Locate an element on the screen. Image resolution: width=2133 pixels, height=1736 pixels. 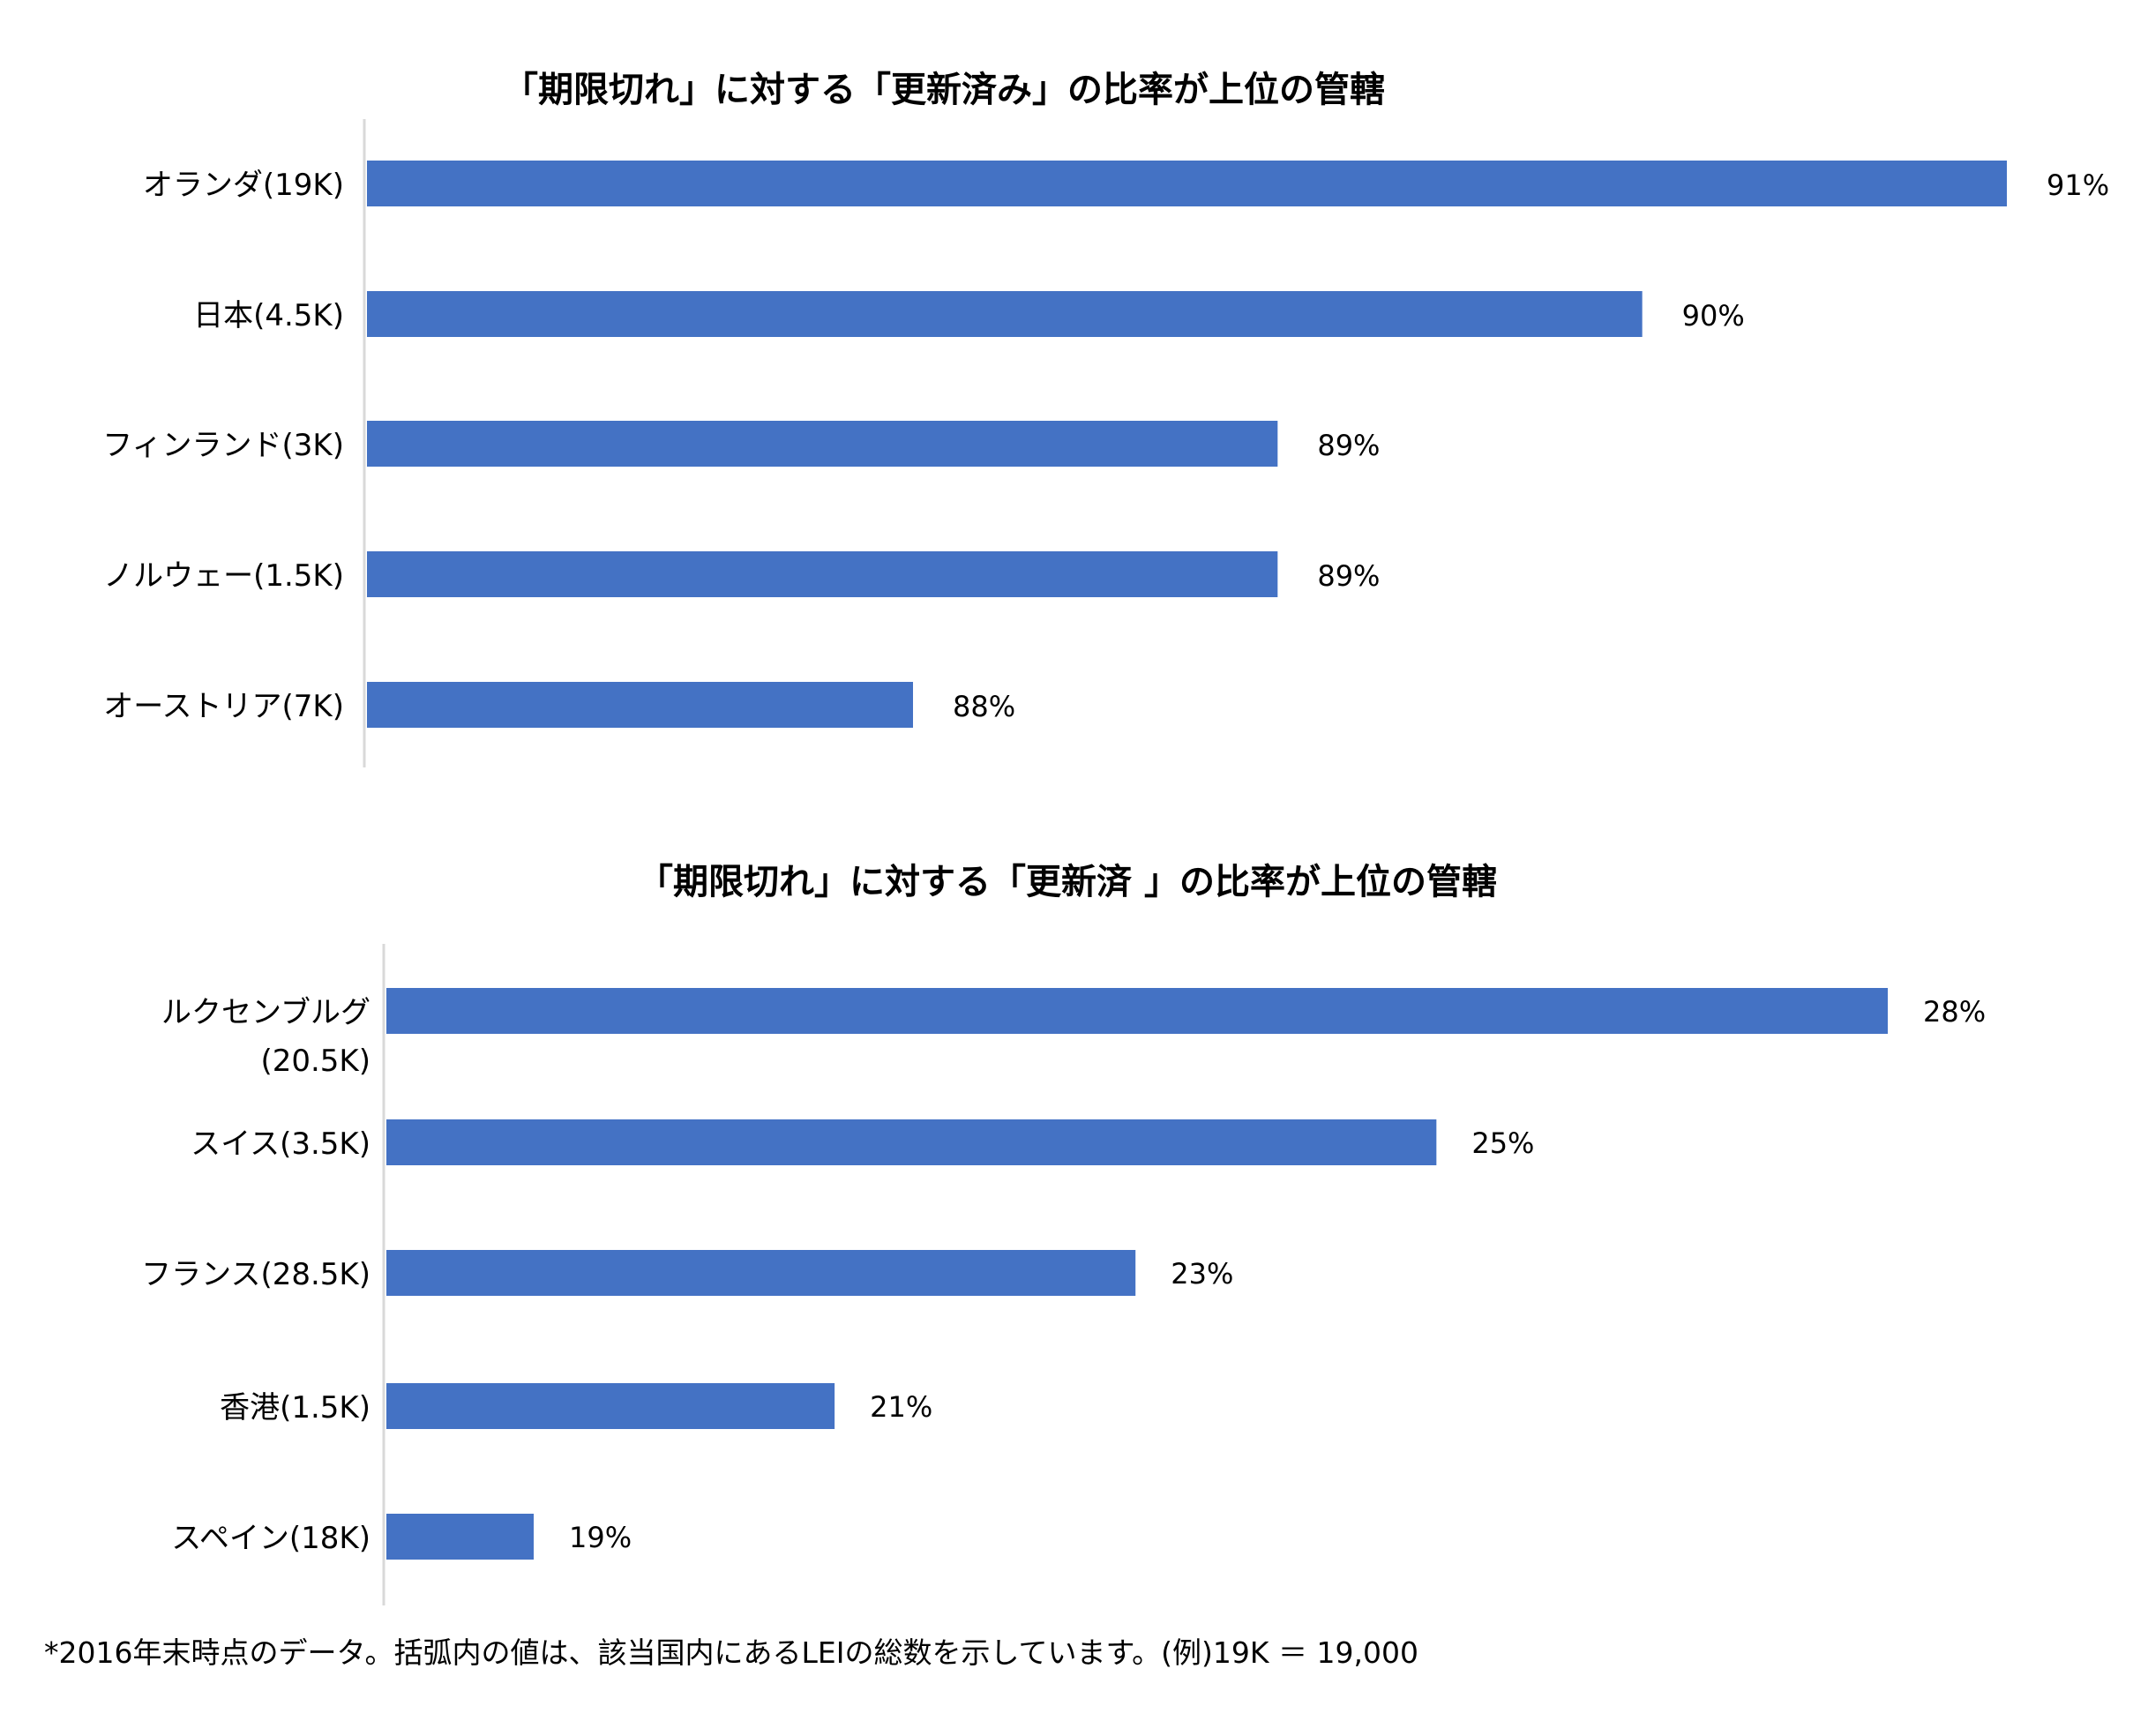
data-label-4: 88% is located at coordinates (984, 706).